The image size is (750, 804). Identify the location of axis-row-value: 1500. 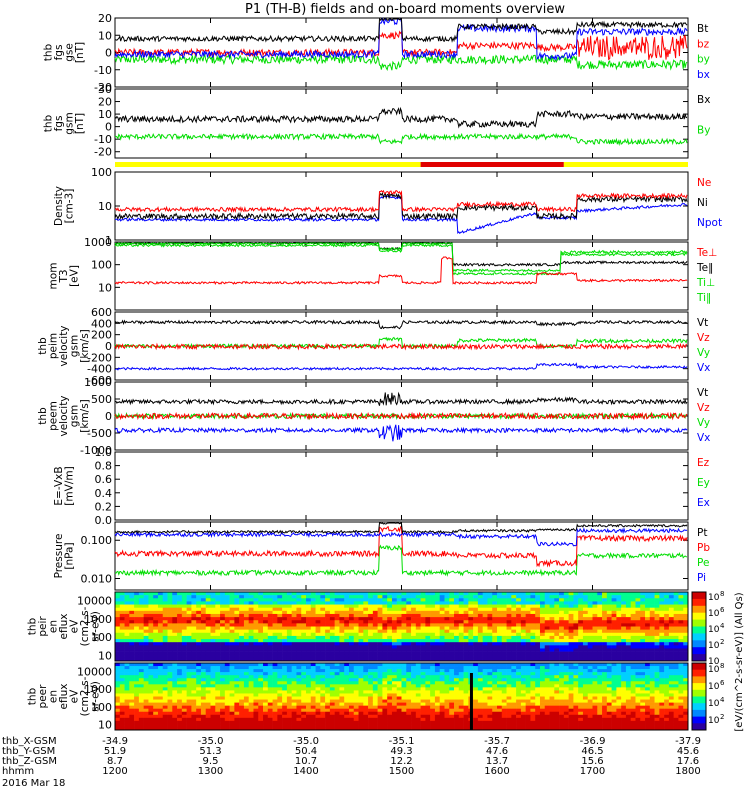
(401, 771).